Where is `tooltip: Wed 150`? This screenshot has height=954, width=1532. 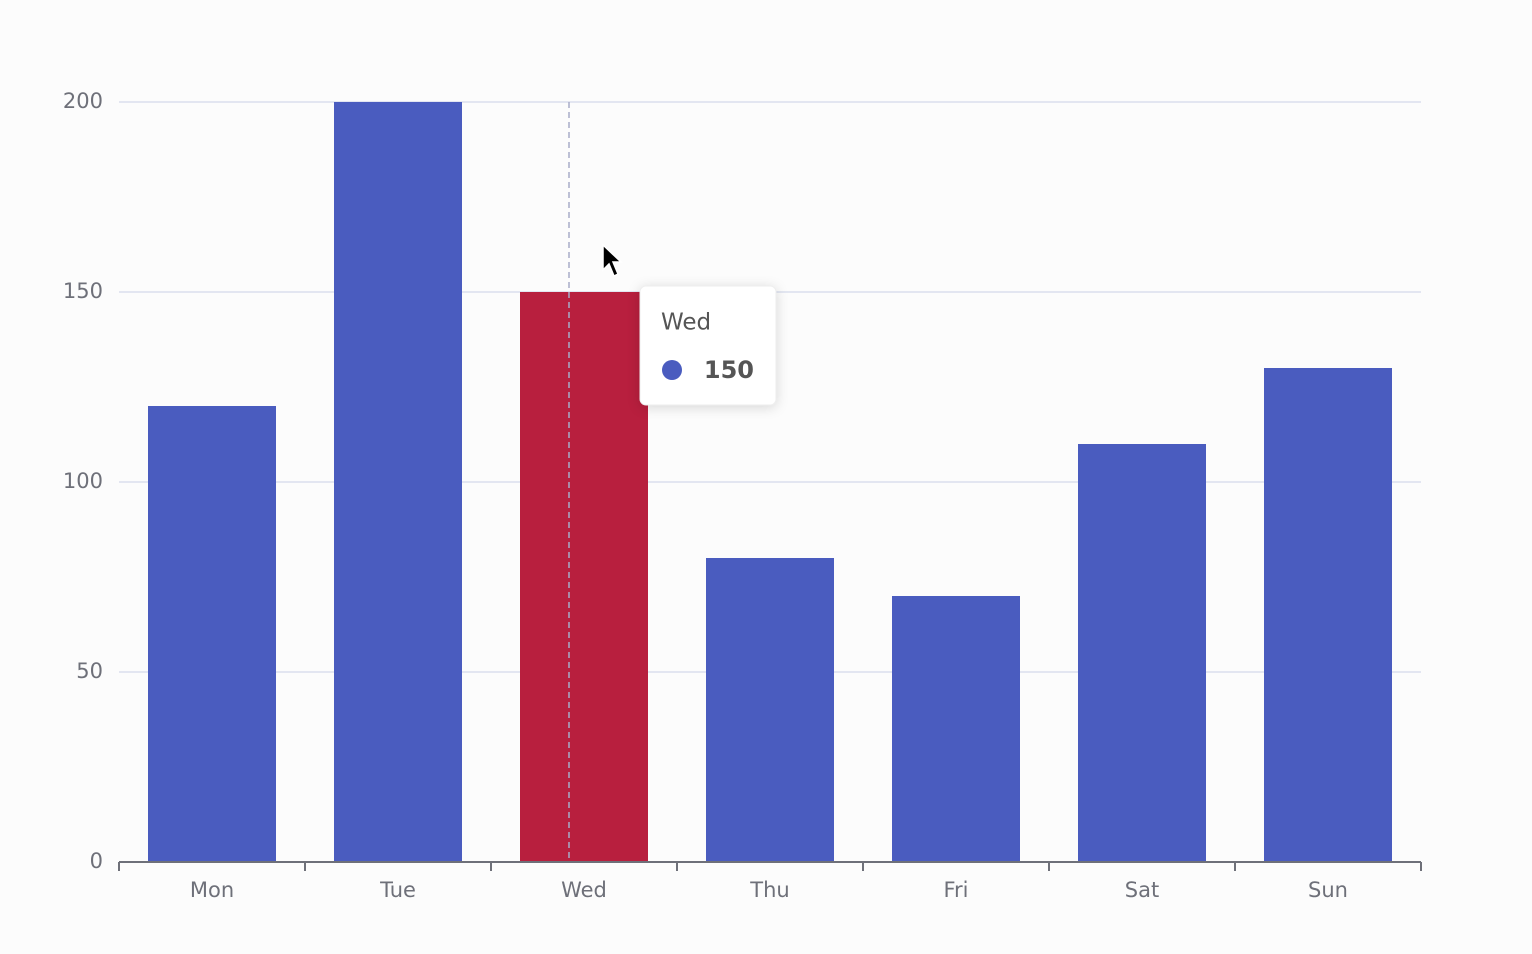
tooltip: Wed 150 is located at coordinates (708, 345).